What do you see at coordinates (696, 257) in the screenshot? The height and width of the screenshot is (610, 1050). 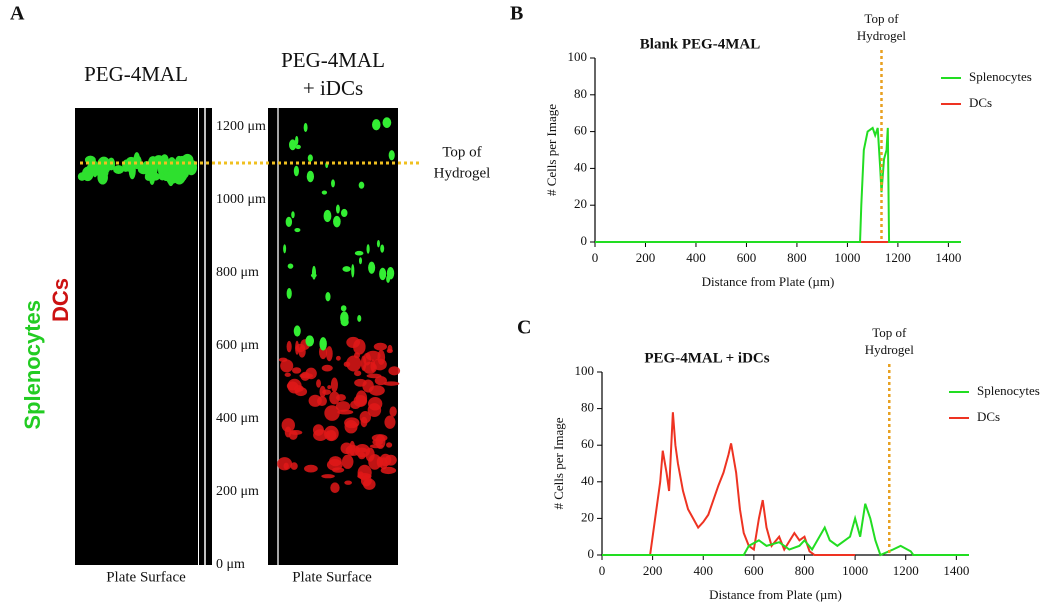 I see `x-tick-label: 400` at bounding box center [696, 257].